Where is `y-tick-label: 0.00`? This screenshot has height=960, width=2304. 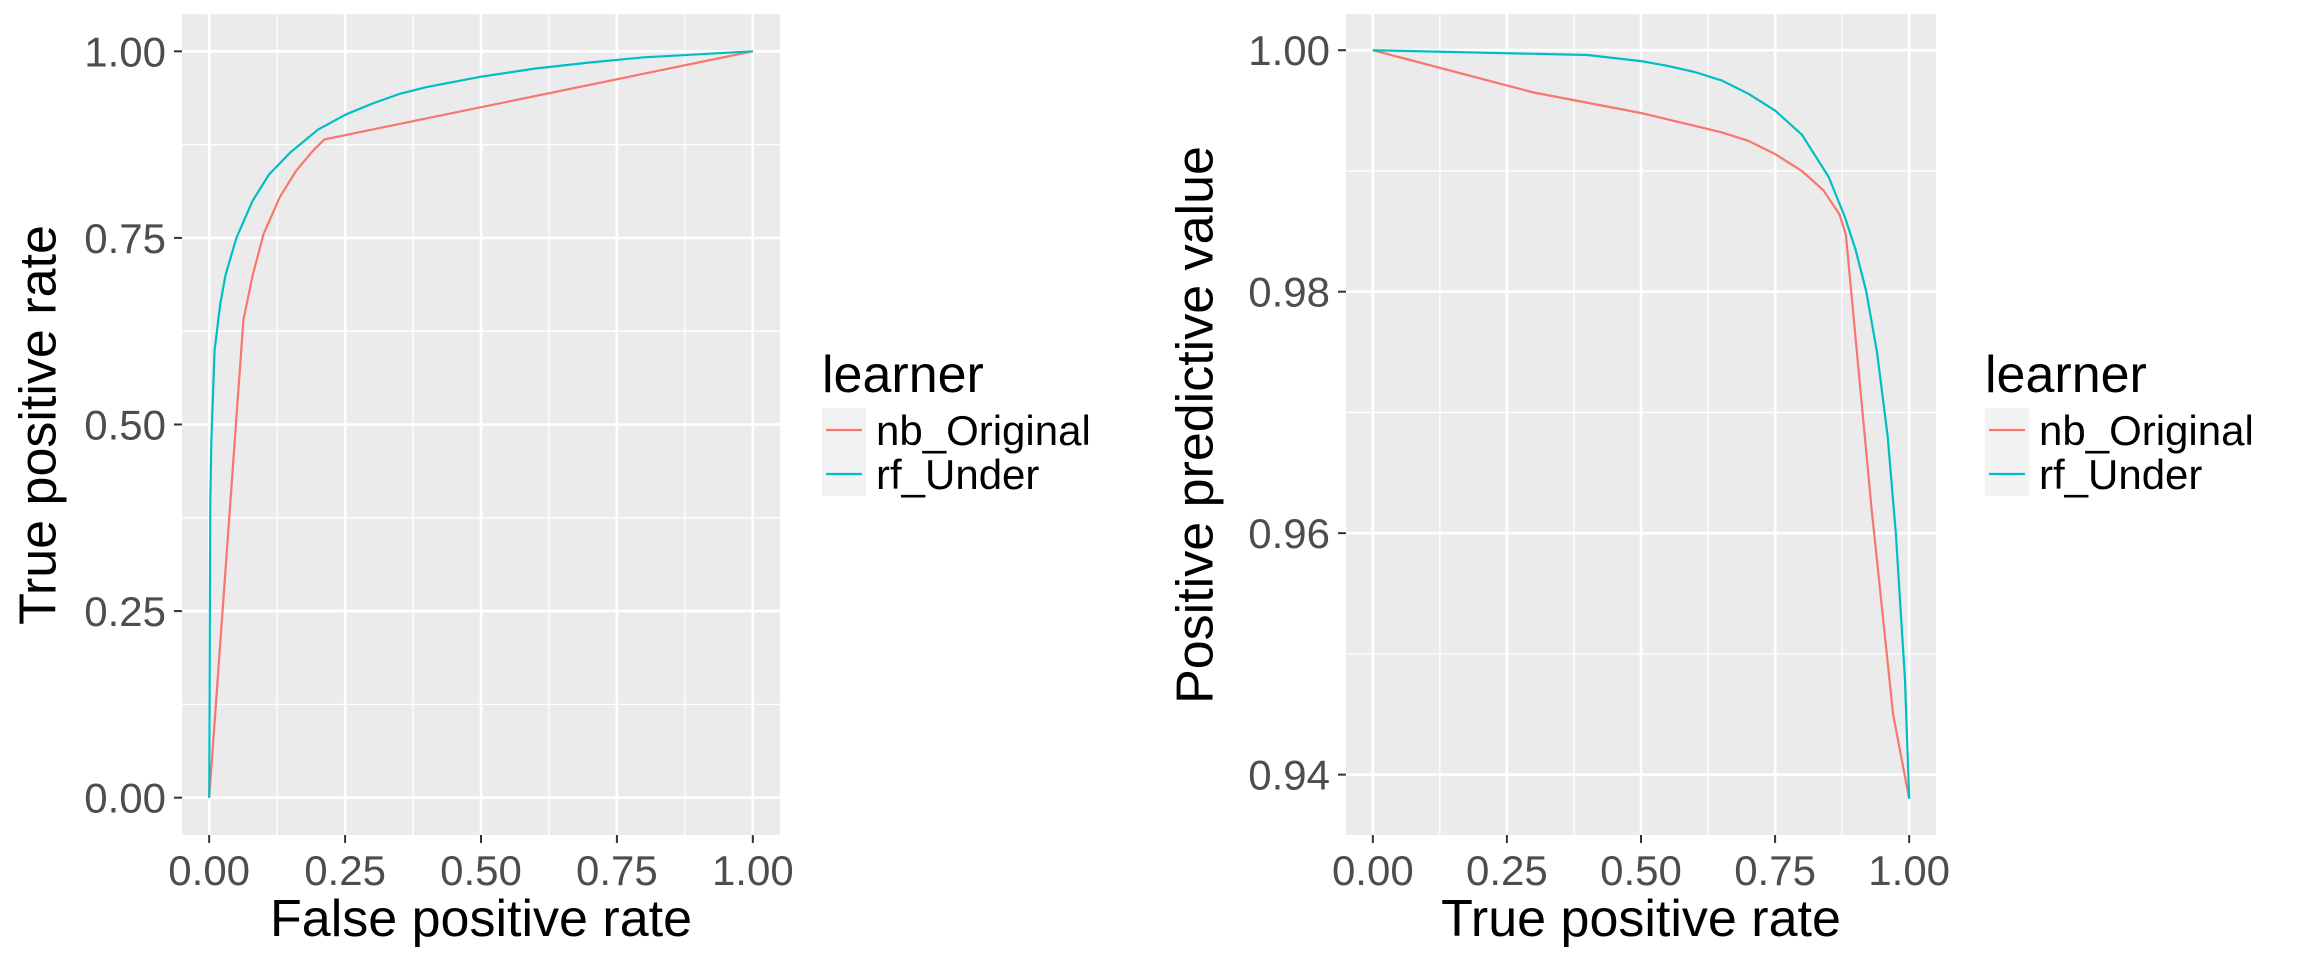 y-tick-label: 0.00 is located at coordinates (125, 798).